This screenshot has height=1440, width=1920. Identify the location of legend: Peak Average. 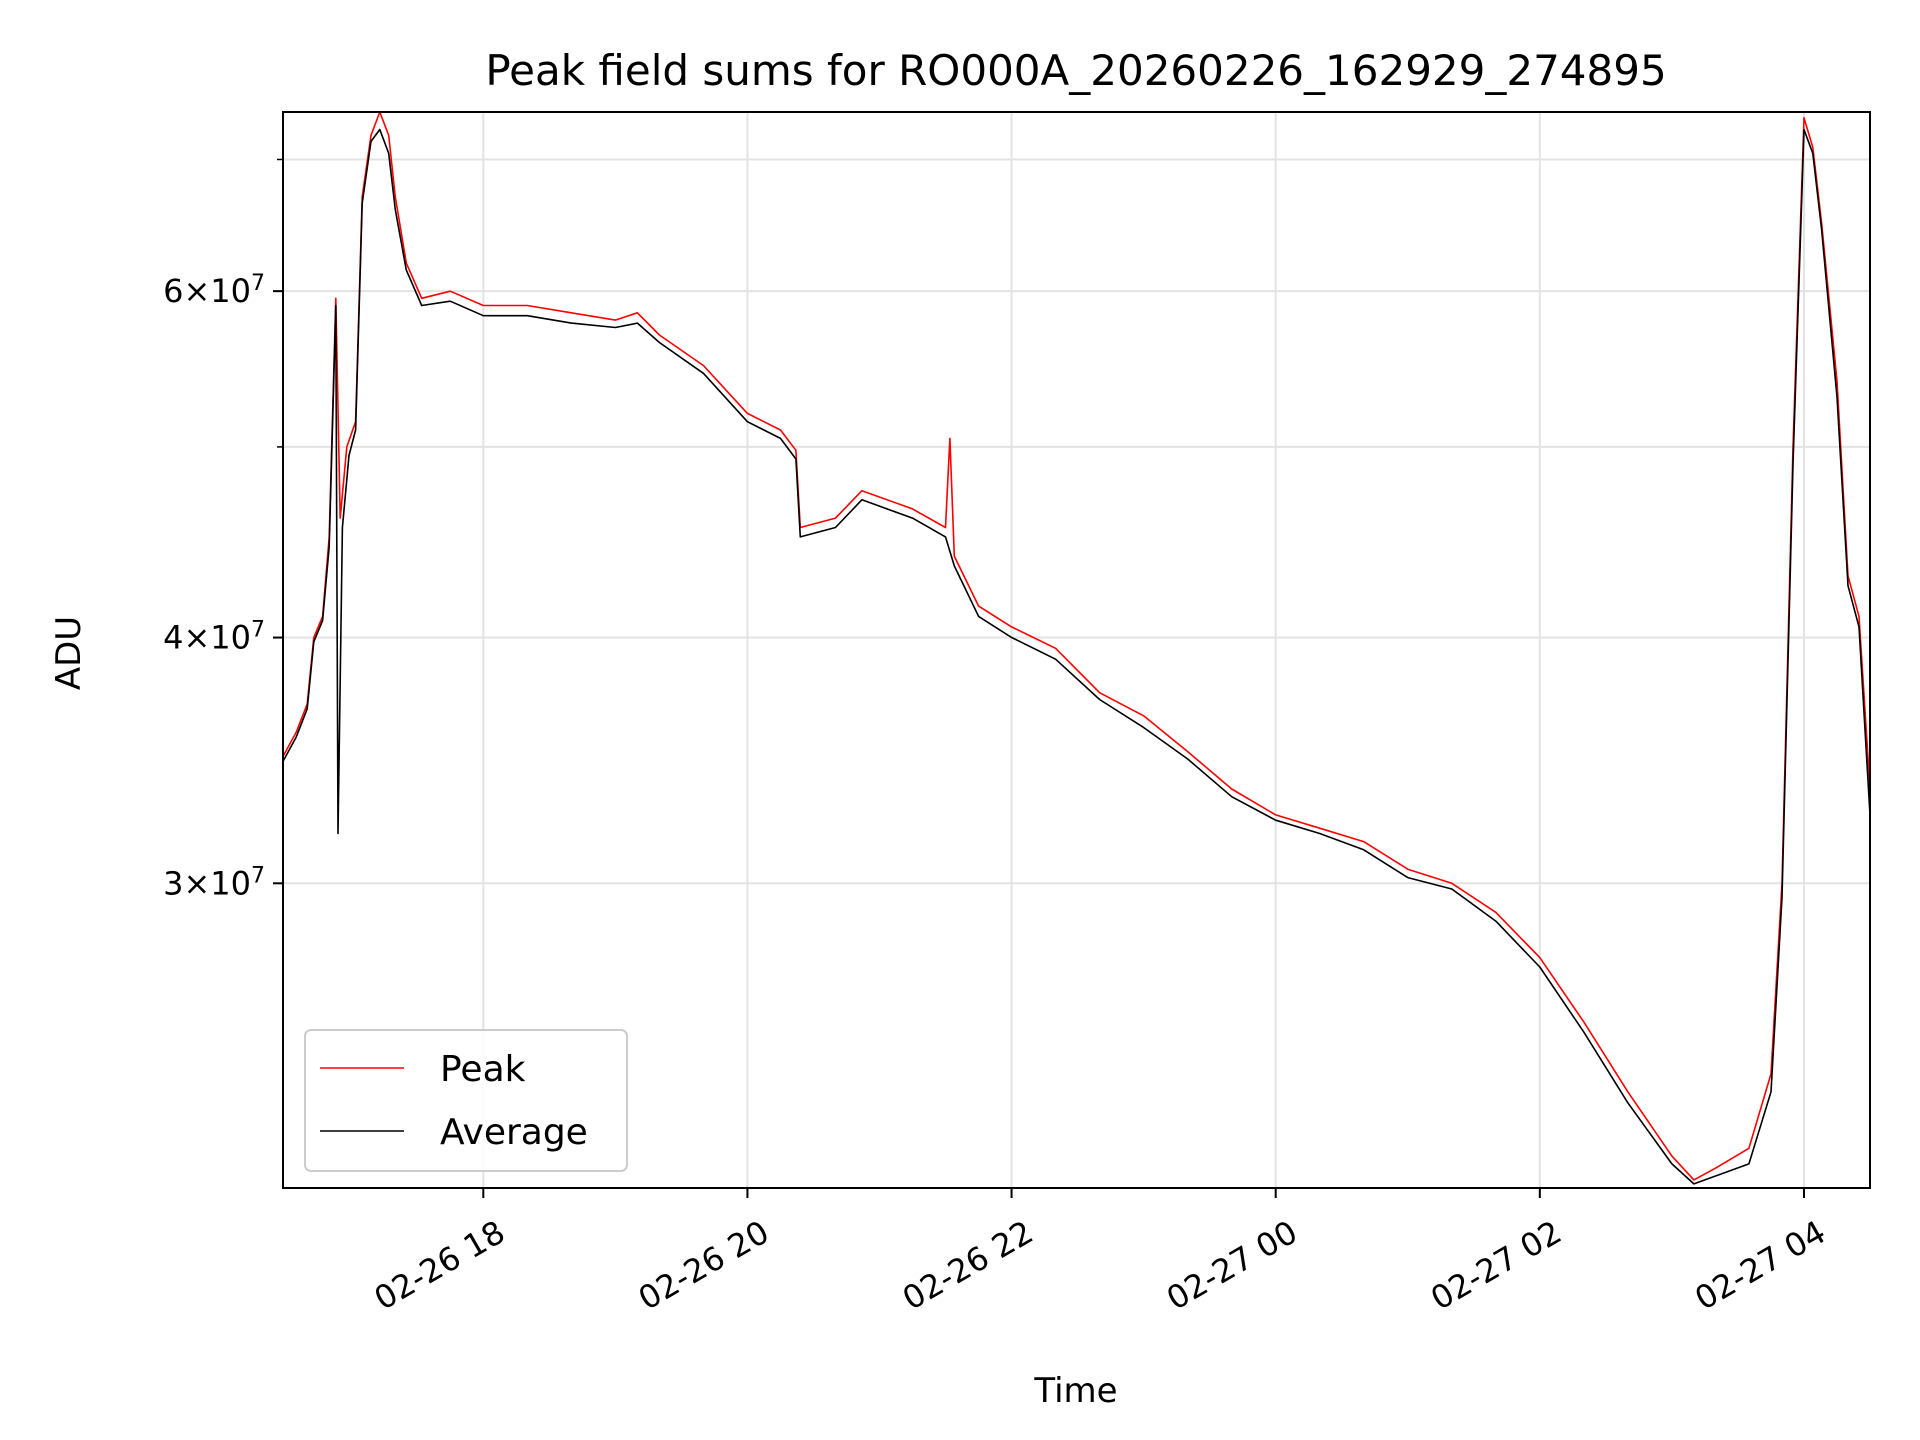
(466, 1100).